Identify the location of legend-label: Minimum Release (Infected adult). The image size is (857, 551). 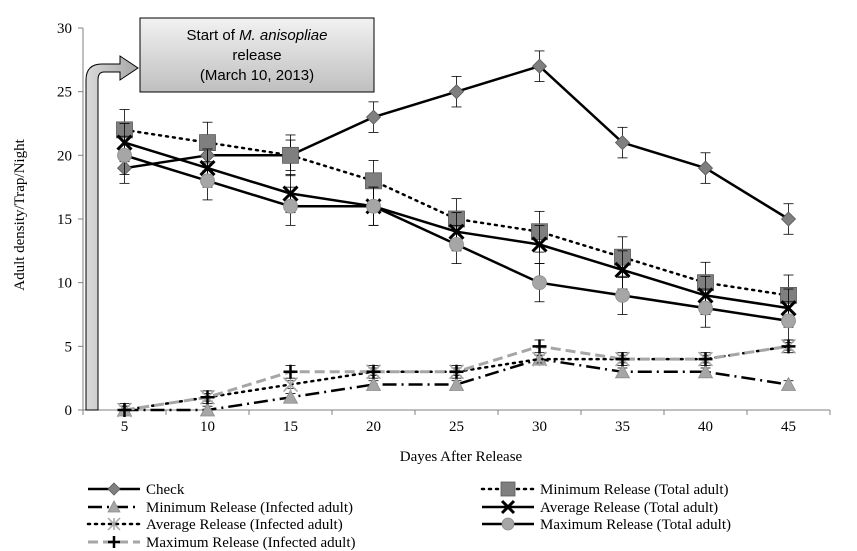
(249, 508).